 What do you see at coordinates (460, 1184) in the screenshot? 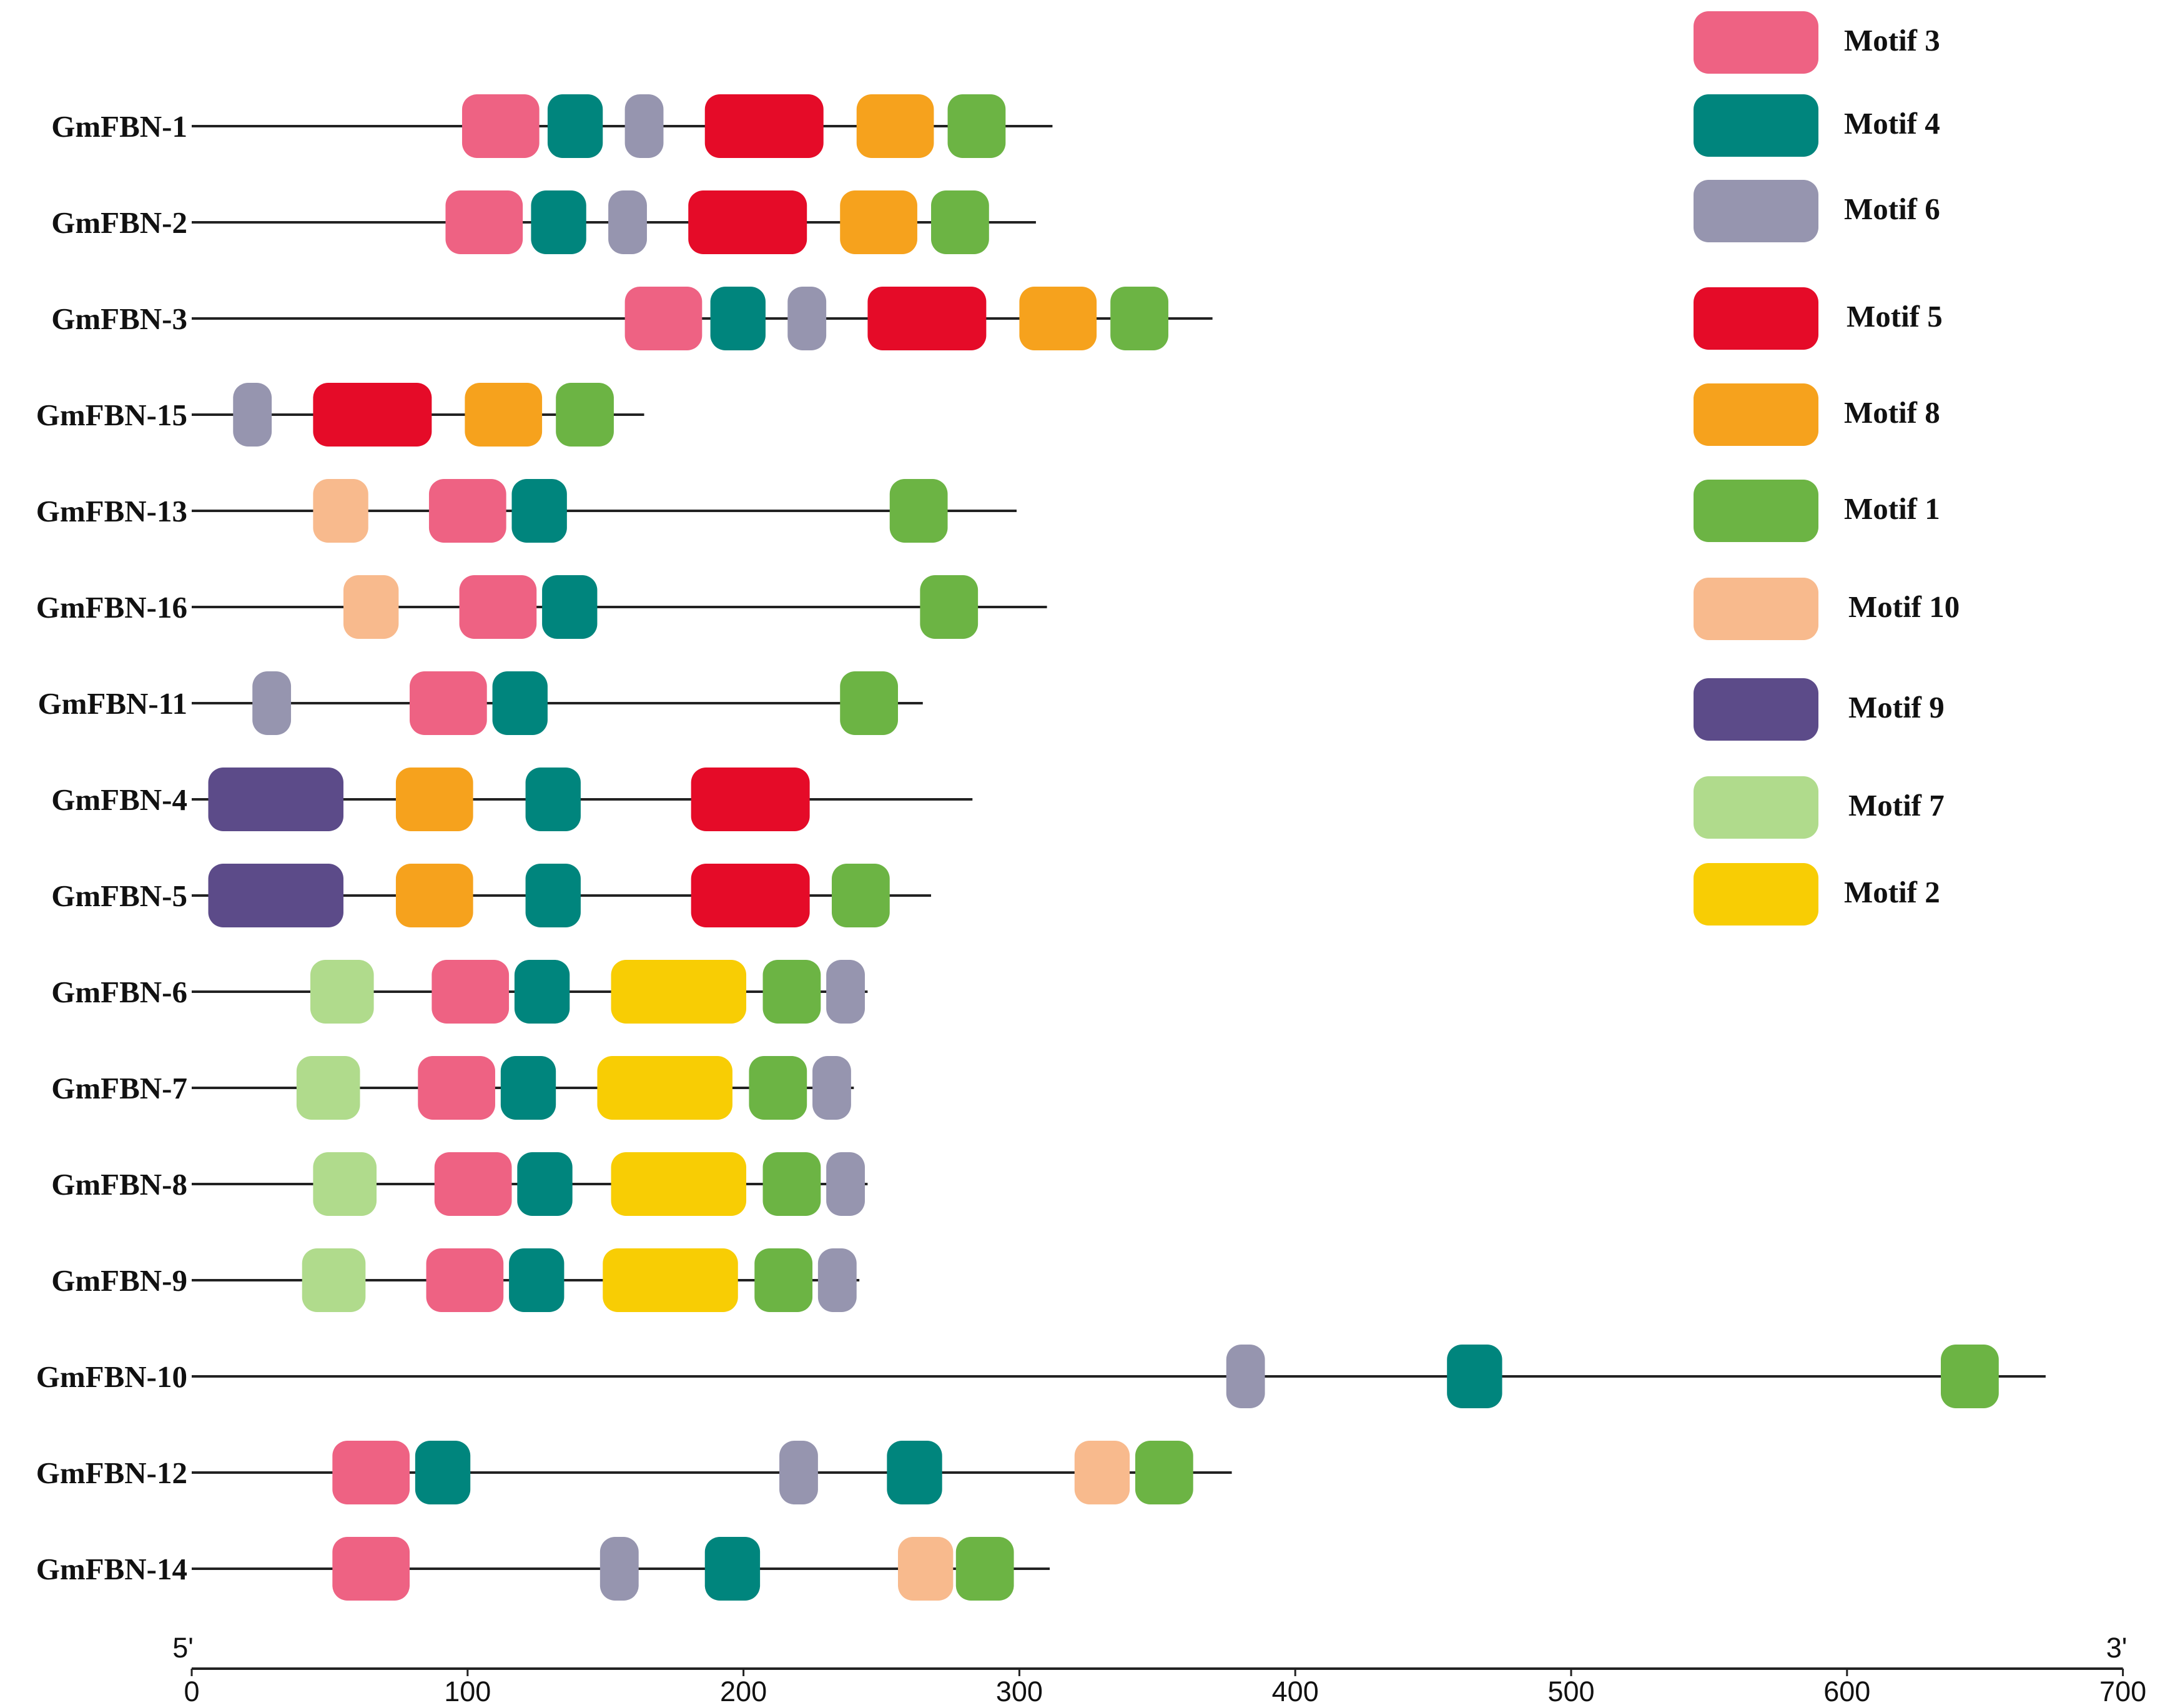
I see `gene-track-gmfbn-8: GmFBN-8` at bounding box center [460, 1184].